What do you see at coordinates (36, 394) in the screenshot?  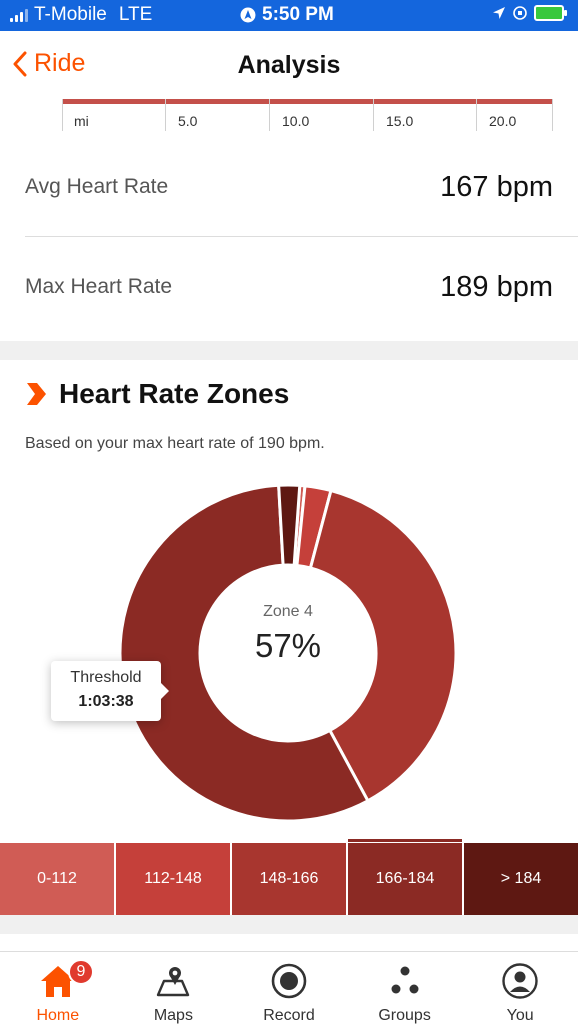 I see `chevron-right-brand-icon` at bounding box center [36, 394].